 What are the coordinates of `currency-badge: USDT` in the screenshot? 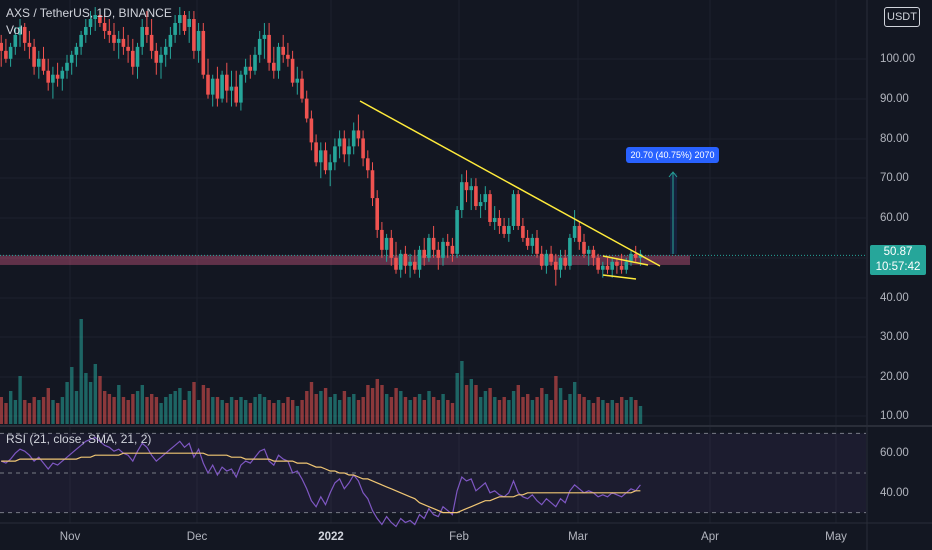 It's located at (902, 17).